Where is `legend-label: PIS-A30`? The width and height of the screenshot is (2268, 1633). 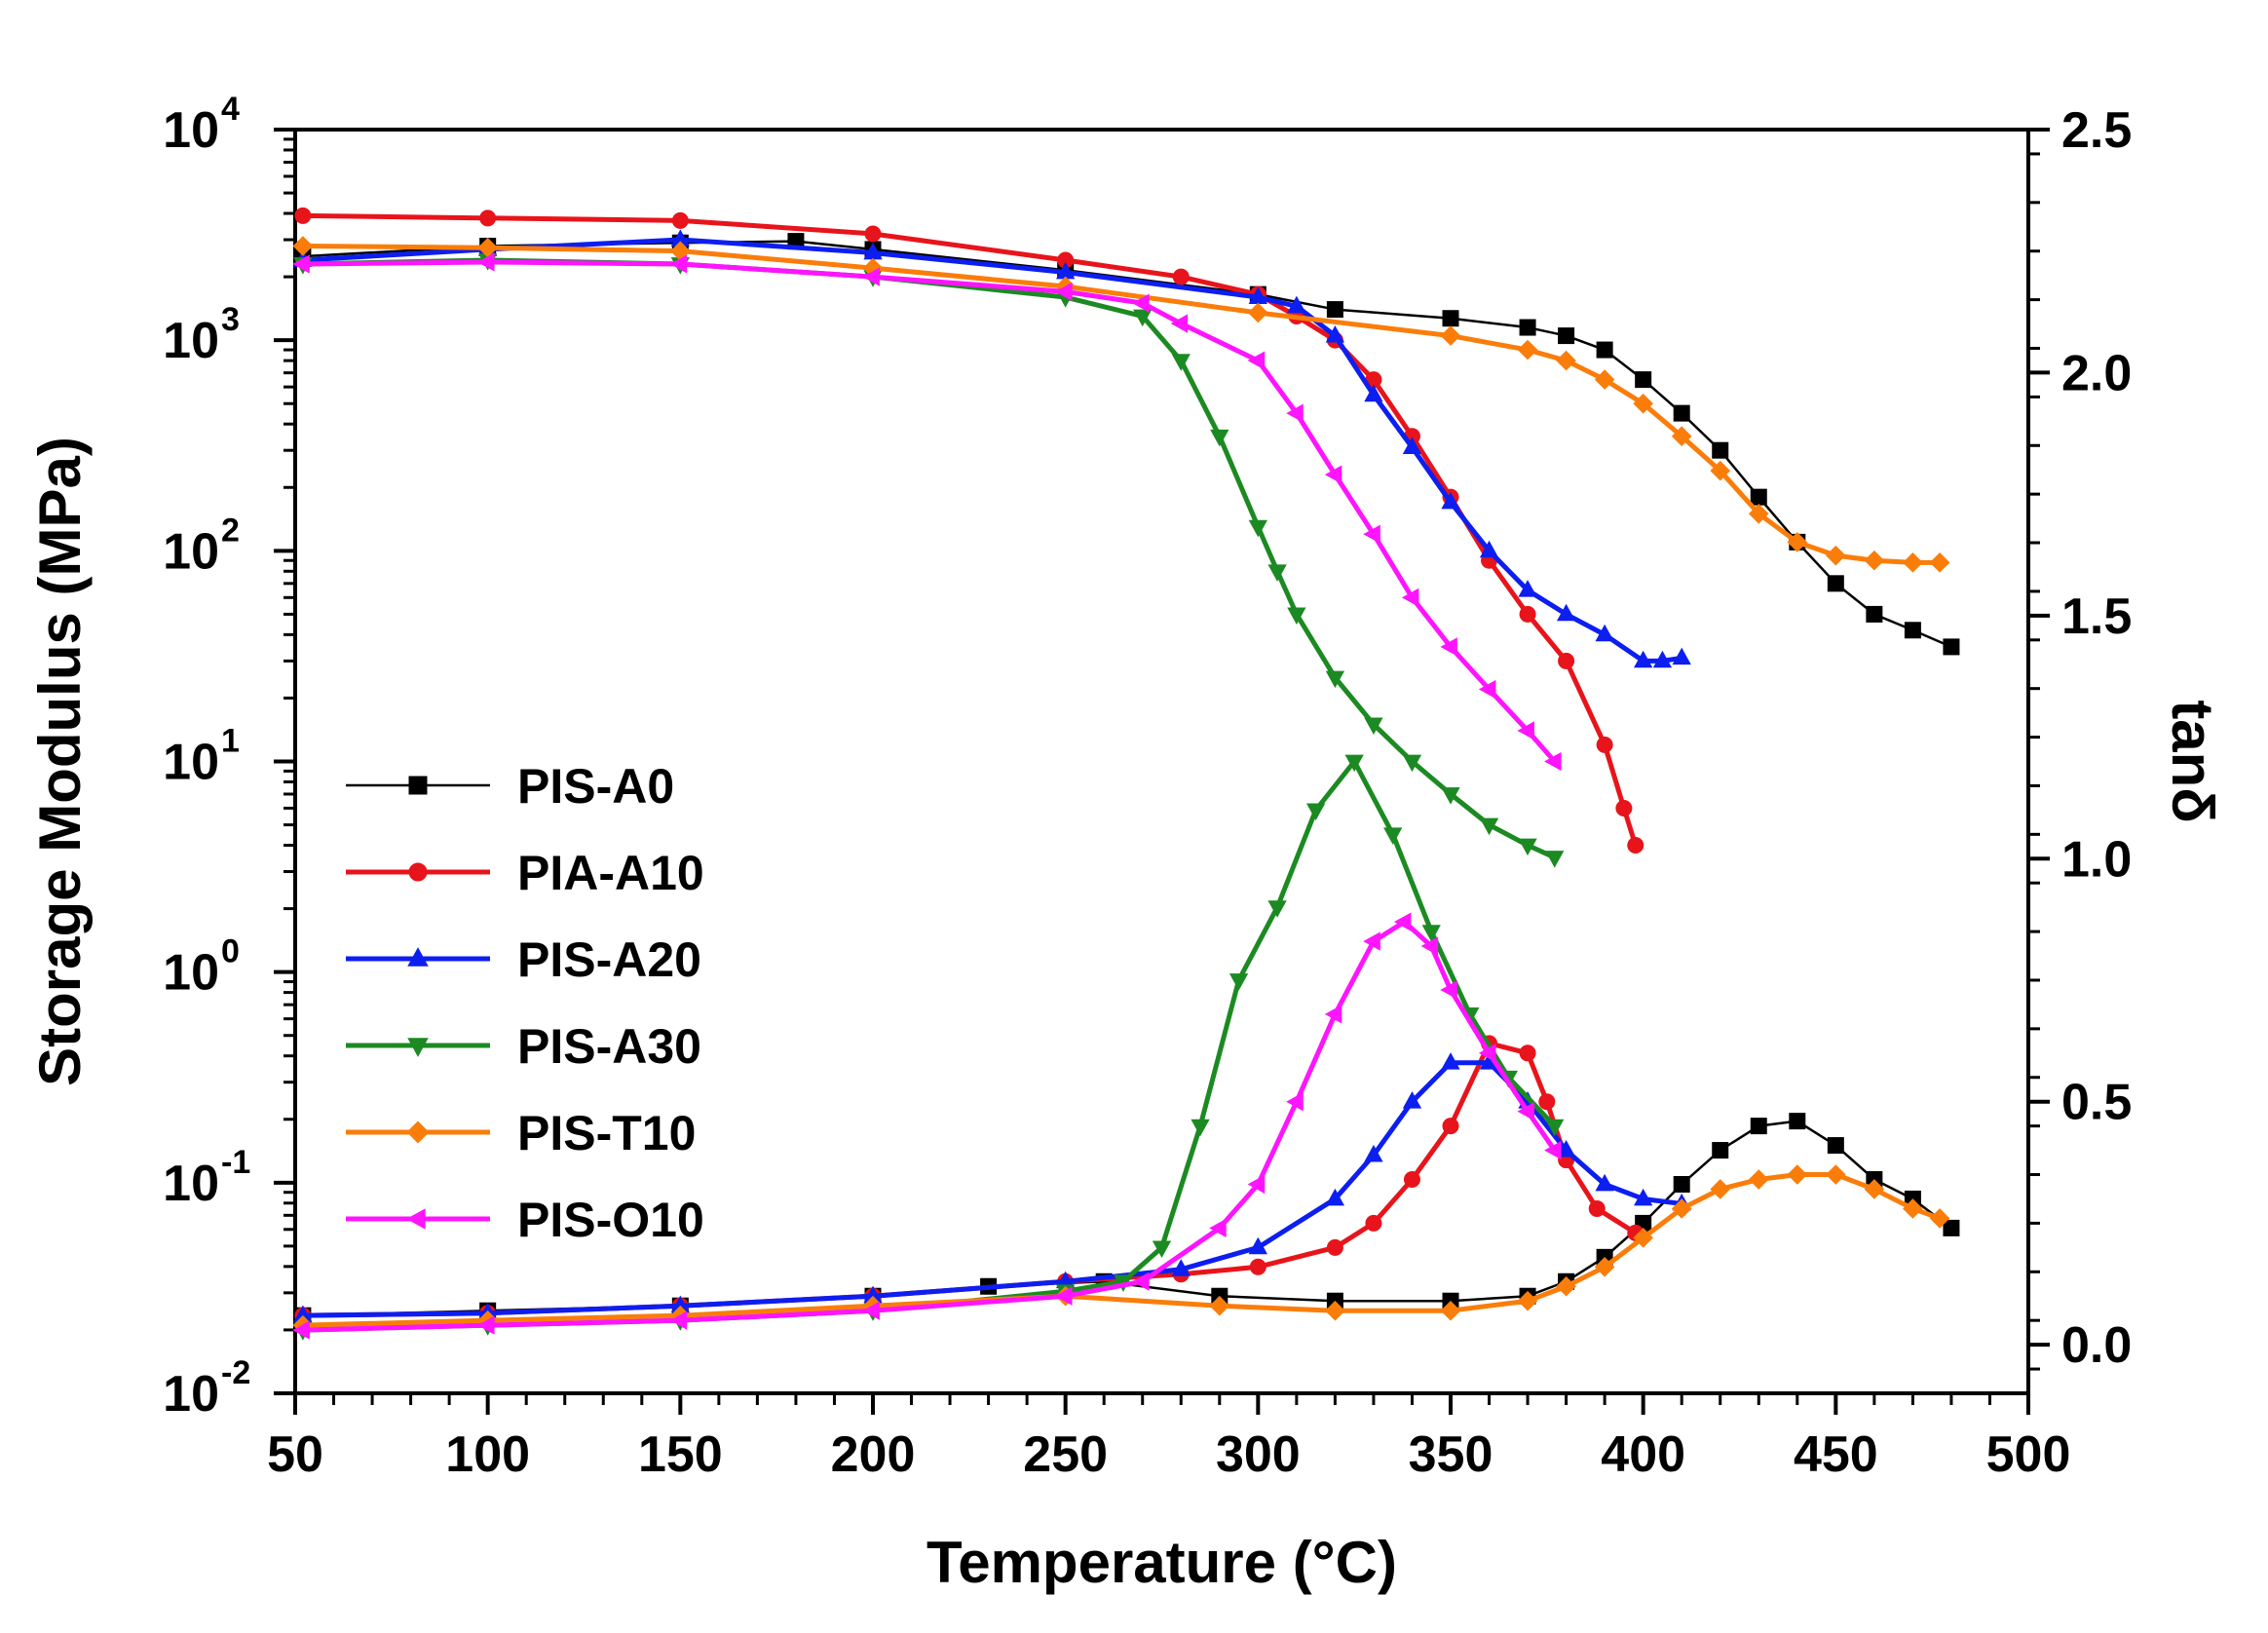
legend-label: PIS-A30 is located at coordinates (609, 1046).